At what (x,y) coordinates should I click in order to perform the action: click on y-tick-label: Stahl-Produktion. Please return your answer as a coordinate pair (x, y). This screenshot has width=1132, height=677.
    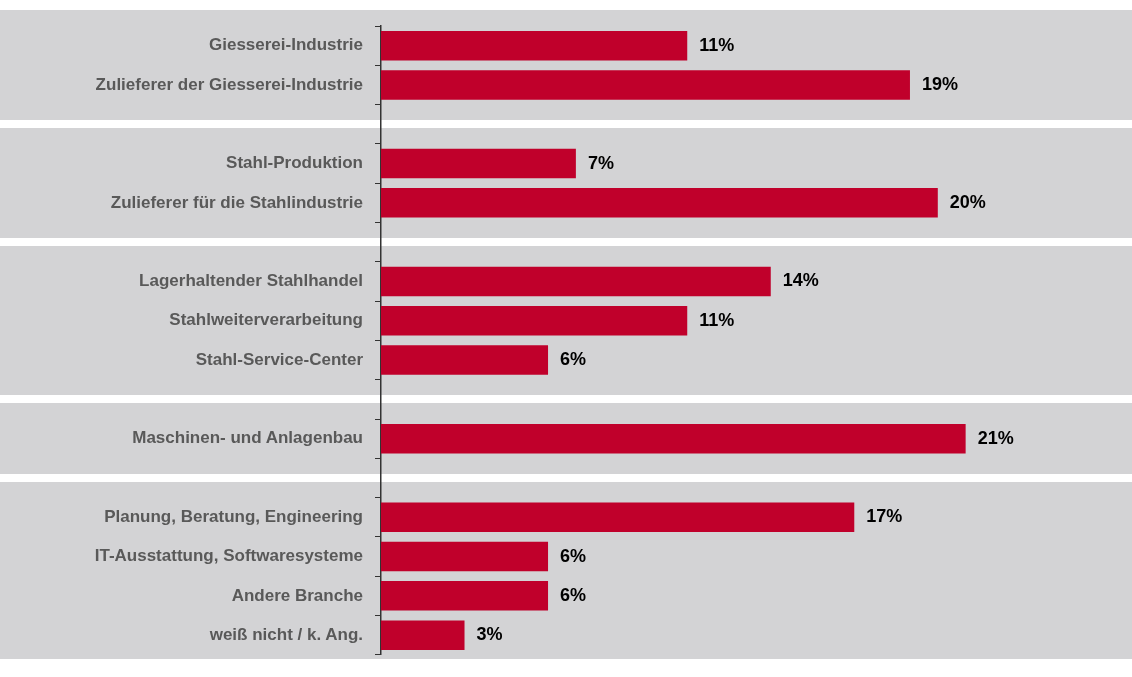
    Looking at the image, I should click on (294, 163).